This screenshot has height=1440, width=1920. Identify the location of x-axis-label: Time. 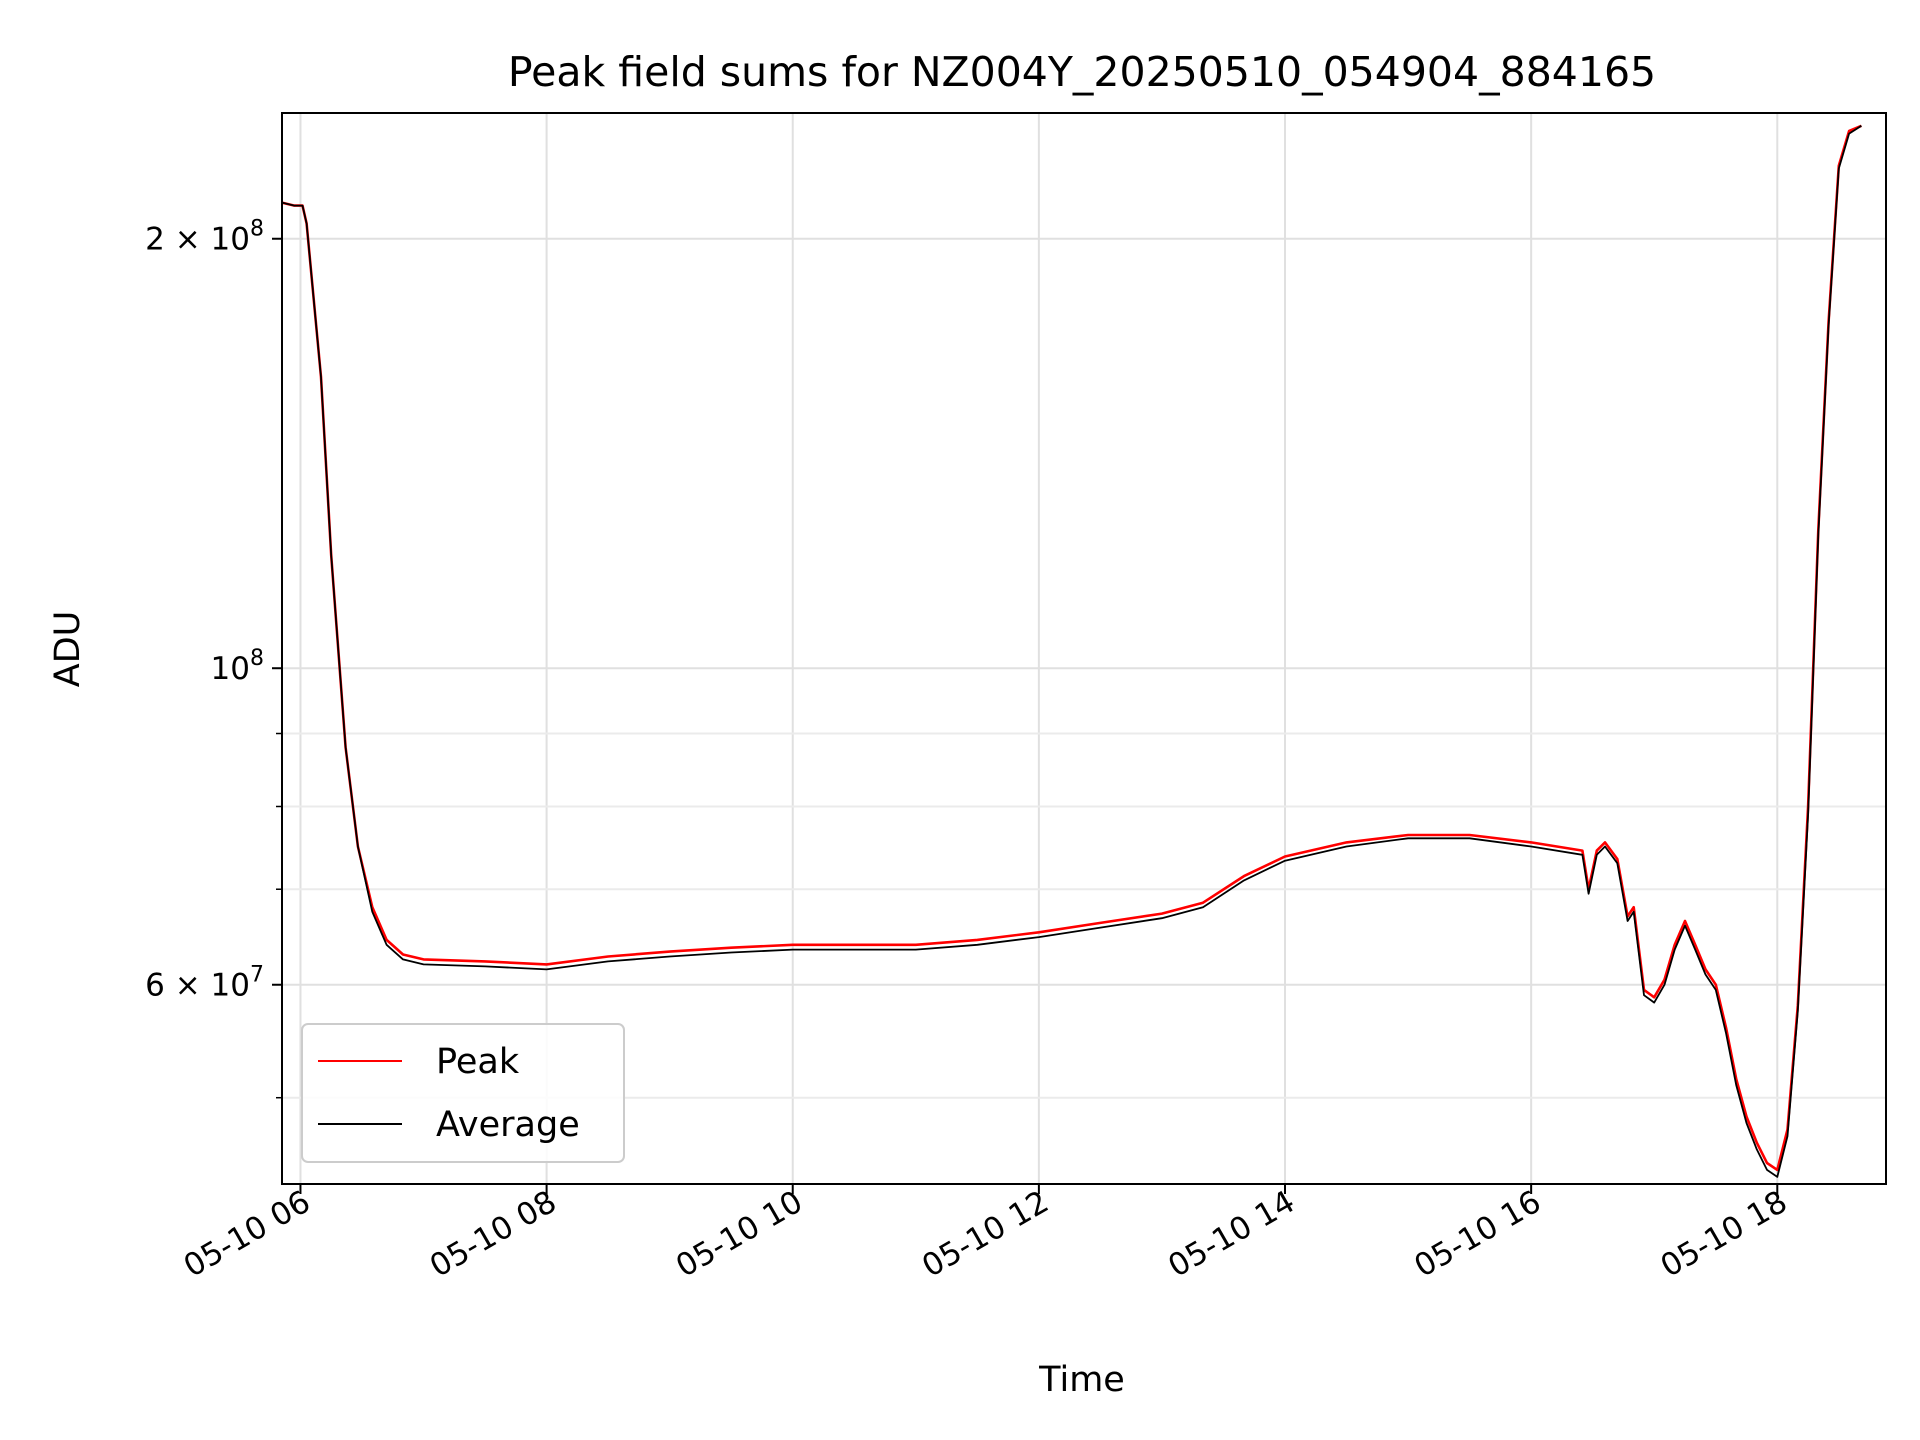
(1081, 1380).